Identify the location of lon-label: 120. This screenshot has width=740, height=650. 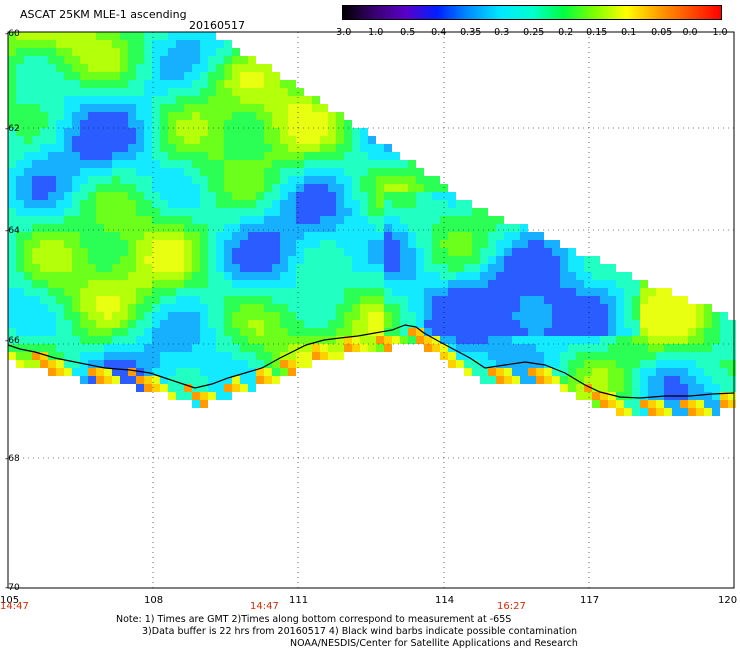
(727, 600).